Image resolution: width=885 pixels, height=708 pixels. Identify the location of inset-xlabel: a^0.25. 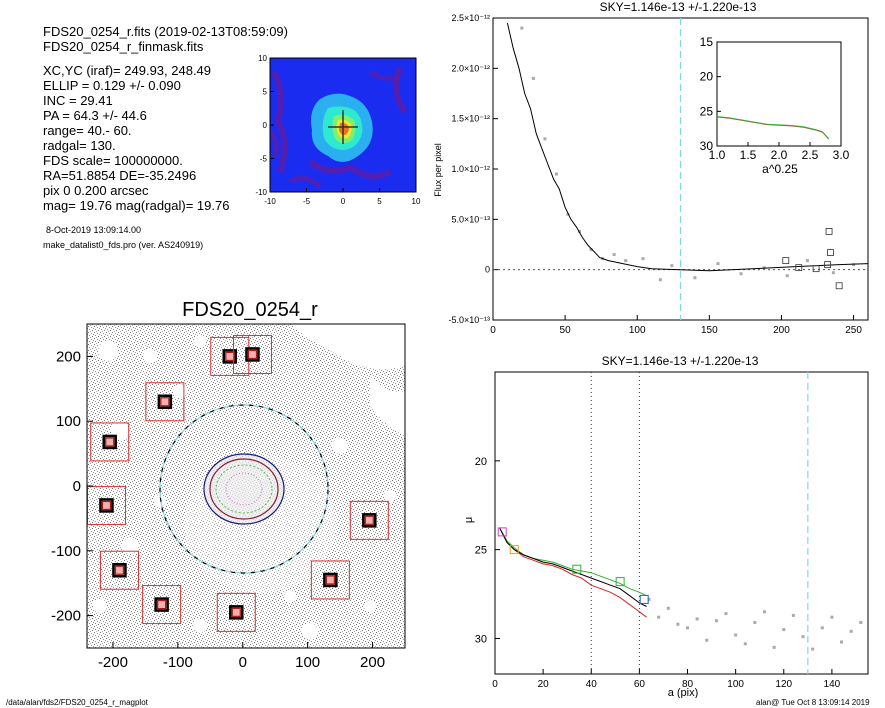
(780, 169).